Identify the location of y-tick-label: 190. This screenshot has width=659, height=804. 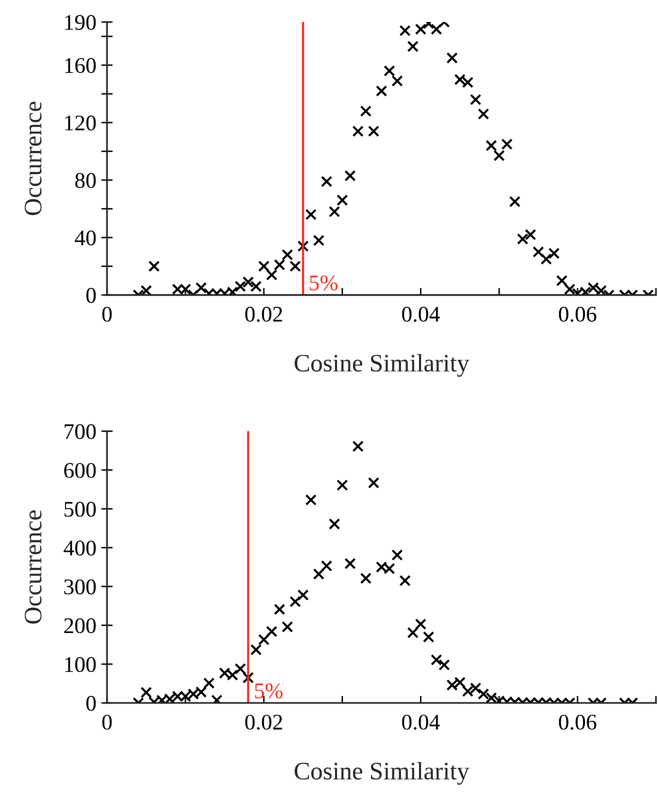
(80, 22).